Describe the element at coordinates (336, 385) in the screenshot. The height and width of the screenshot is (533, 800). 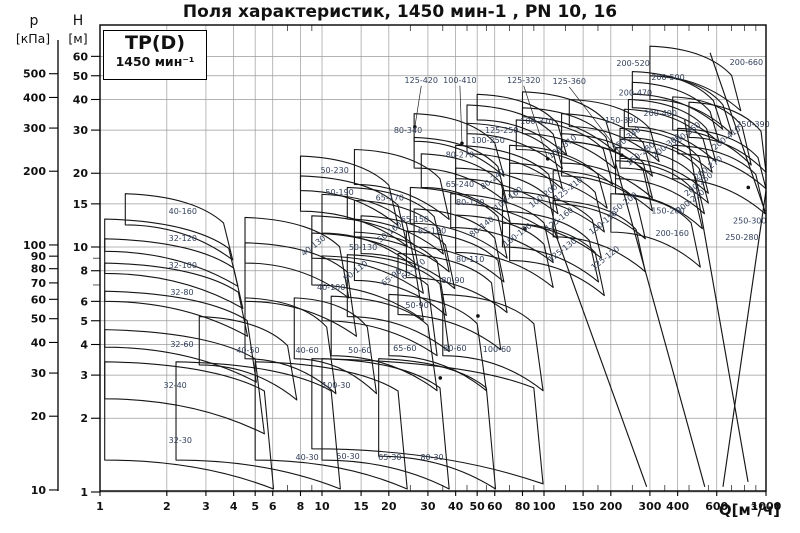
I see `field-label: 100-30` at that location.